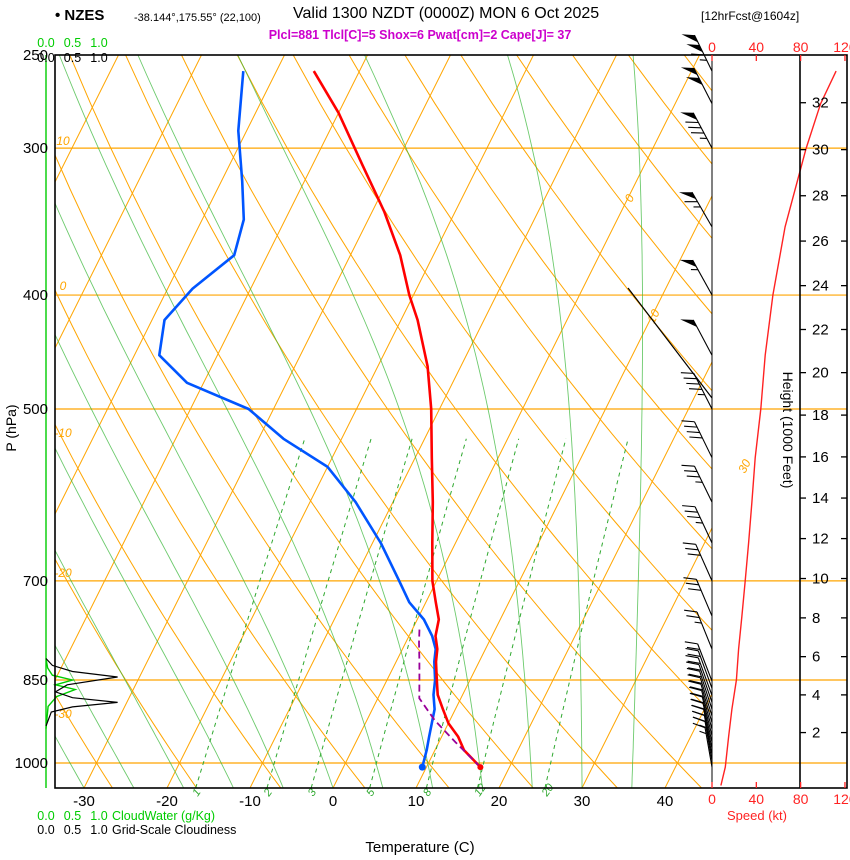 The width and height of the screenshot is (850, 860). Describe the element at coordinates (422, 767) in the screenshot. I see `surface-dewpoint-dot` at that location.